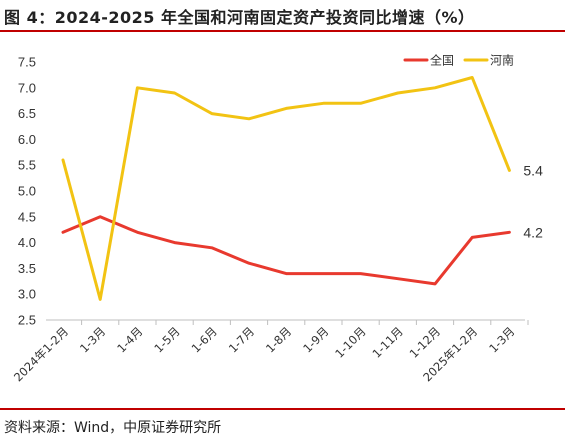 The width and height of the screenshot is (565, 441). Describe the element at coordinates (129, 339) in the screenshot. I see `x-tick-label: 1-4月` at that location.